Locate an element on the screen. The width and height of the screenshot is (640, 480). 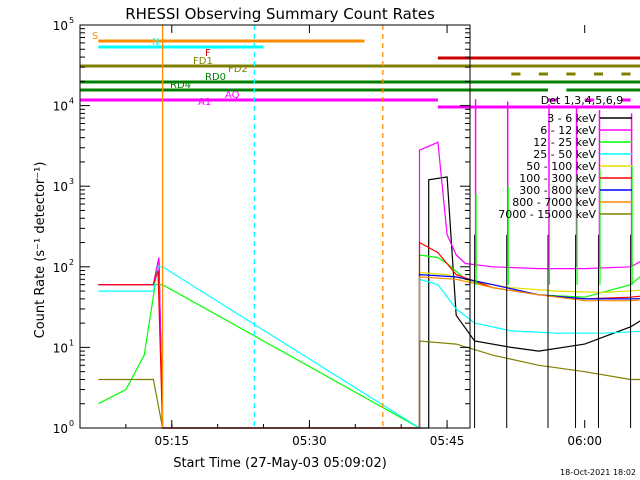
x-tick-label: 05:45 is located at coordinates (447, 441).